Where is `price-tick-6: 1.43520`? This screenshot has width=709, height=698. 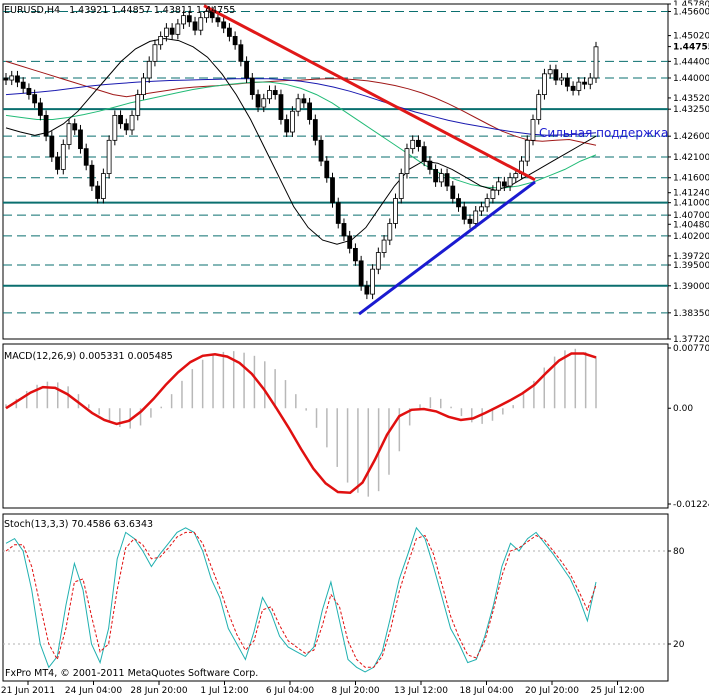
price-tick-6: 1.43520 is located at coordinates (691, 99).